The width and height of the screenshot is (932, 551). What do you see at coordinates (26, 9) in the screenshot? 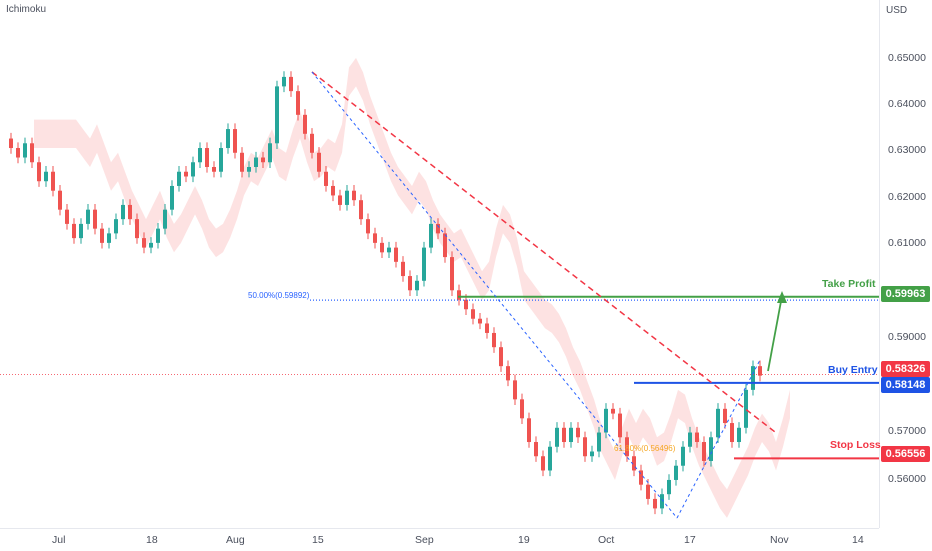
I see `indicator-label: Ichimoku` at bounding box center [26, 9].